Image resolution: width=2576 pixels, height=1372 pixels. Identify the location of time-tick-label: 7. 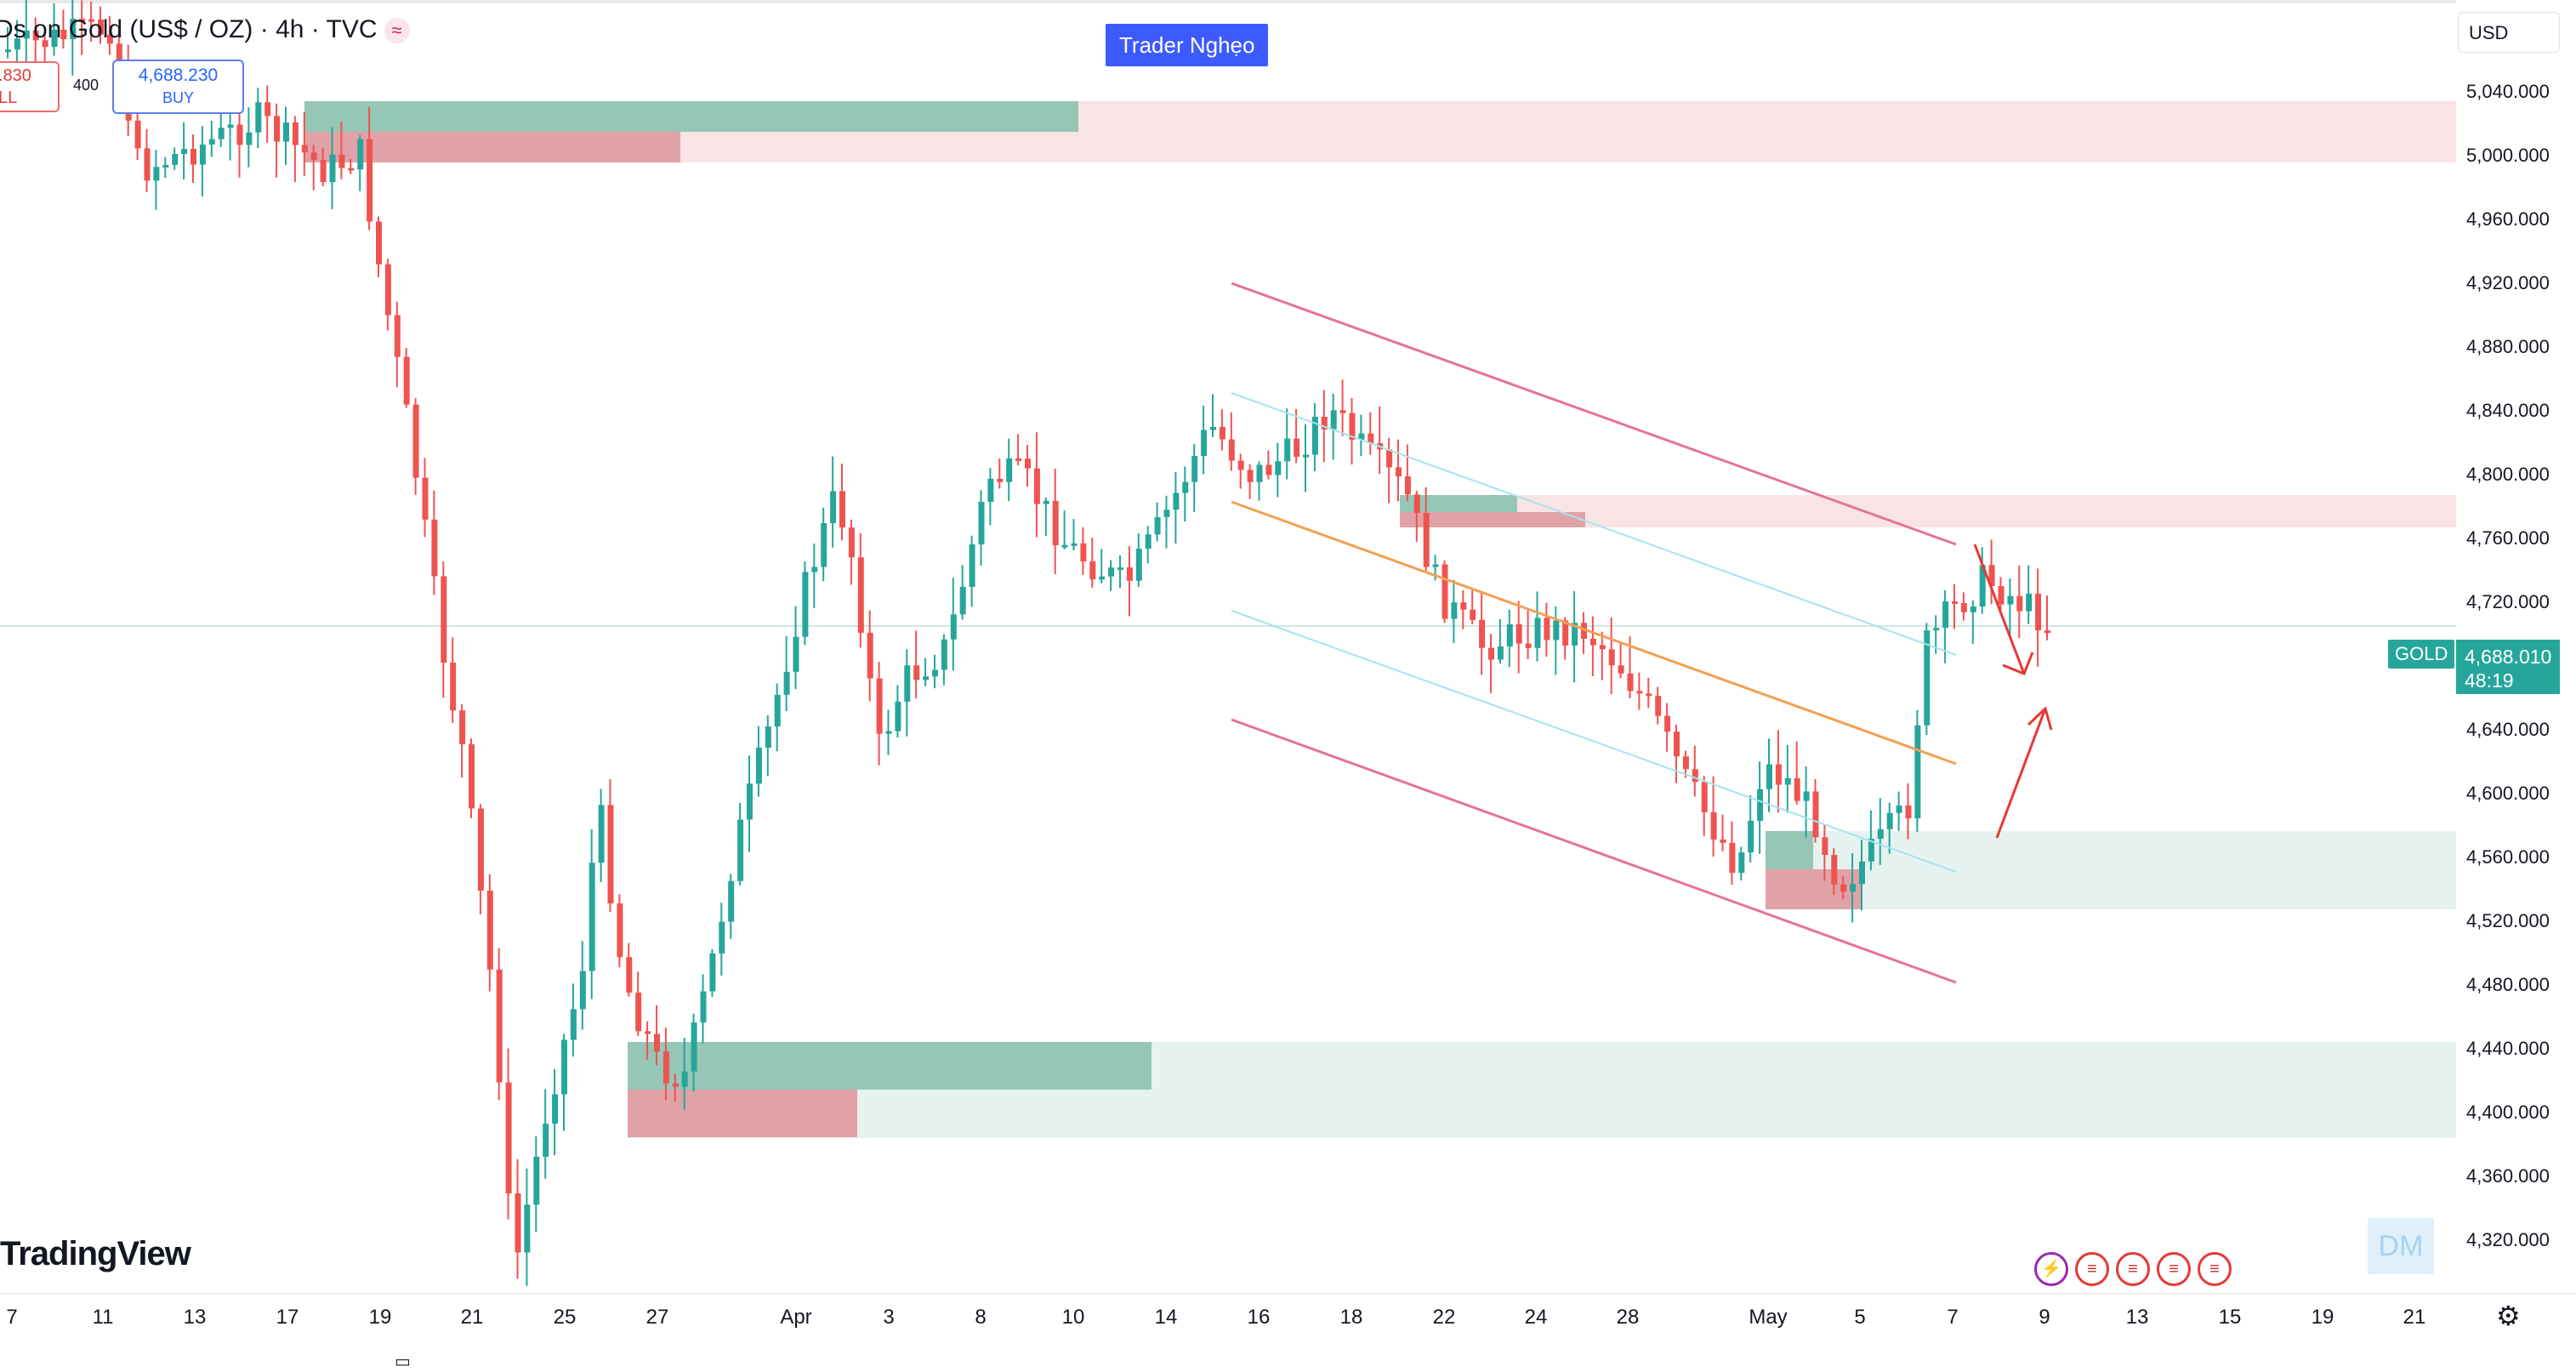
(12, 1317).